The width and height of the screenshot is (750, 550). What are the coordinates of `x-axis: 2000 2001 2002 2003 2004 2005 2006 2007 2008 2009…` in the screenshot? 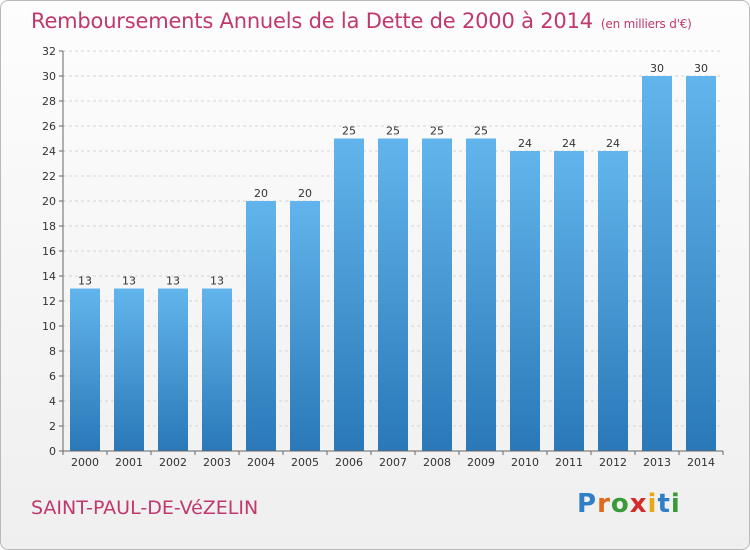 It's located at (393, 459).